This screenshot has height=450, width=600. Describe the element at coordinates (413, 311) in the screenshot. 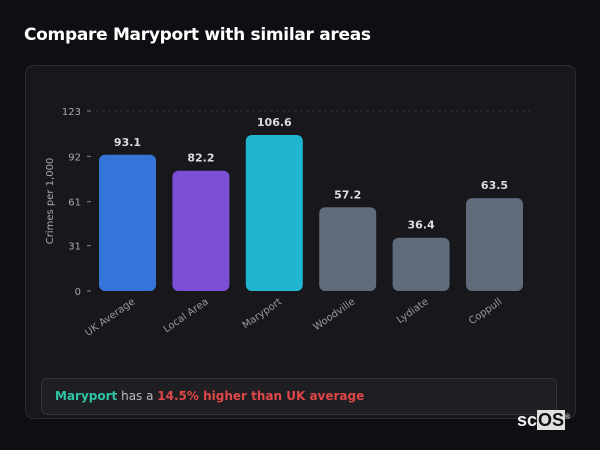

I see `x-tick-label: Lydiate` at that location.